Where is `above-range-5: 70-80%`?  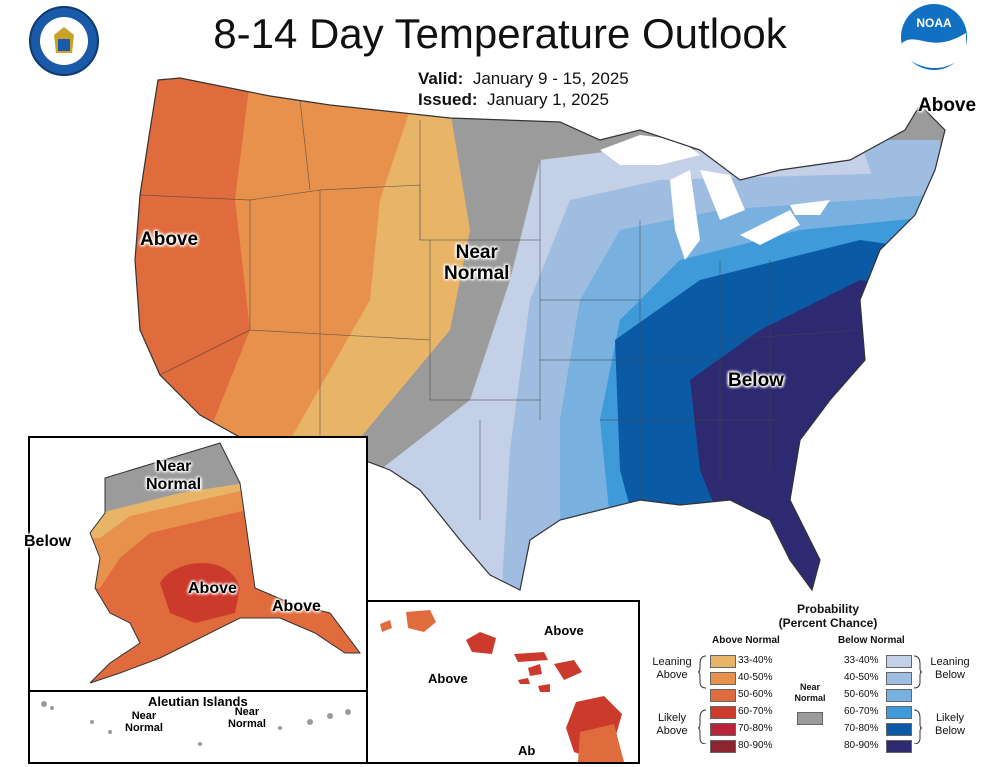 above-range-5: 70-80% is located at coordinates (755, 728).